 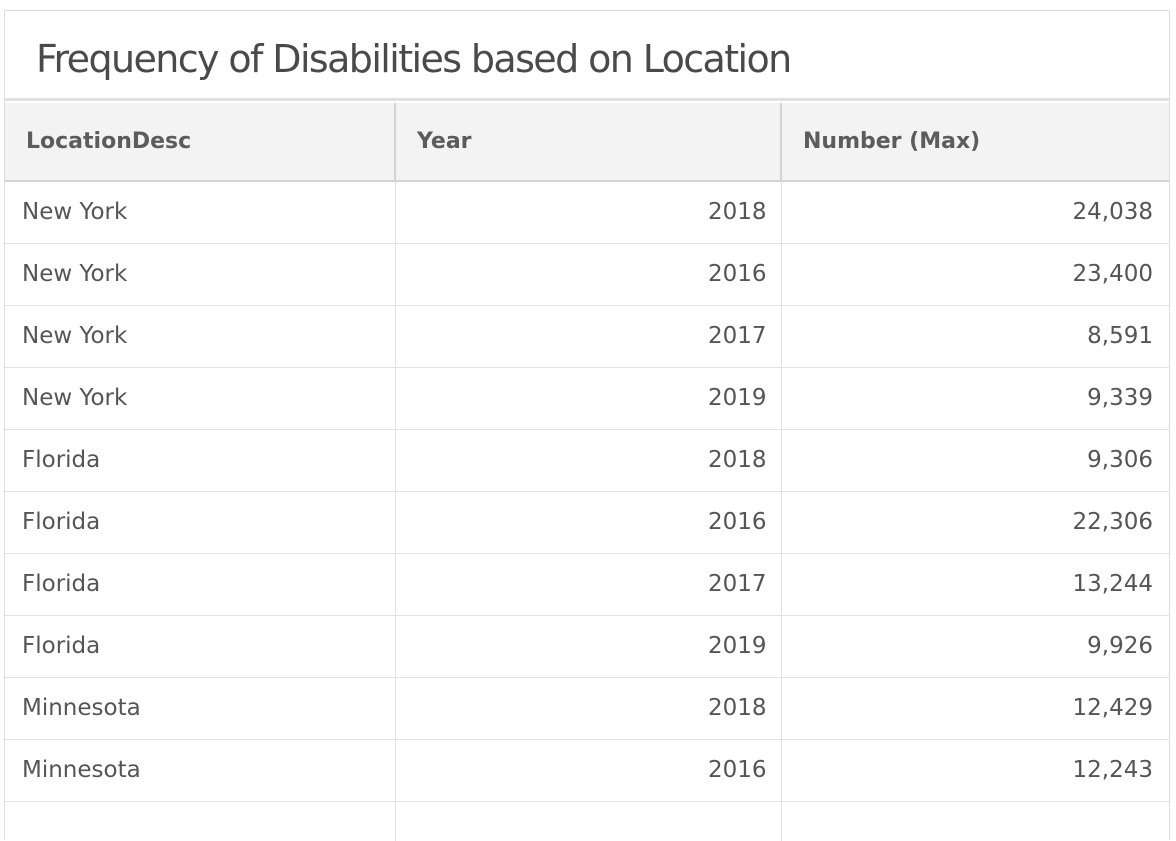 What do you see at coordinates (974, 274) in the screenshot?
I see `number-cell: 23,400` at bounding box center [974, 274].